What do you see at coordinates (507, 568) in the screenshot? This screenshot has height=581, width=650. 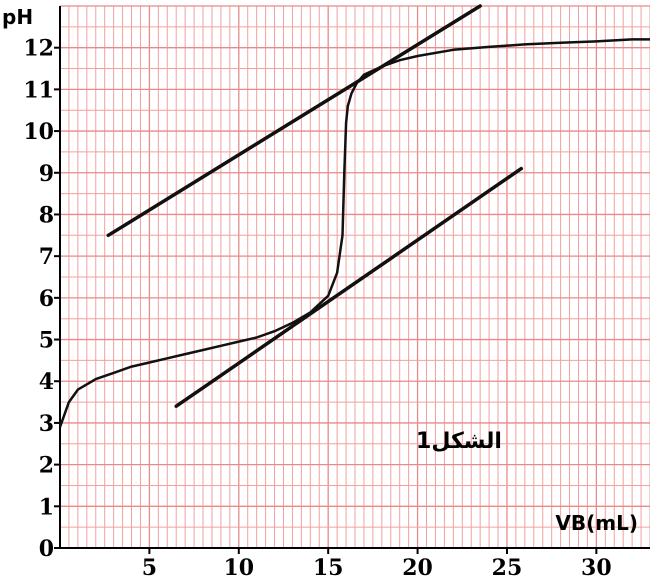 I see `x-tick-label: 25` at bounding box center [507, 568].